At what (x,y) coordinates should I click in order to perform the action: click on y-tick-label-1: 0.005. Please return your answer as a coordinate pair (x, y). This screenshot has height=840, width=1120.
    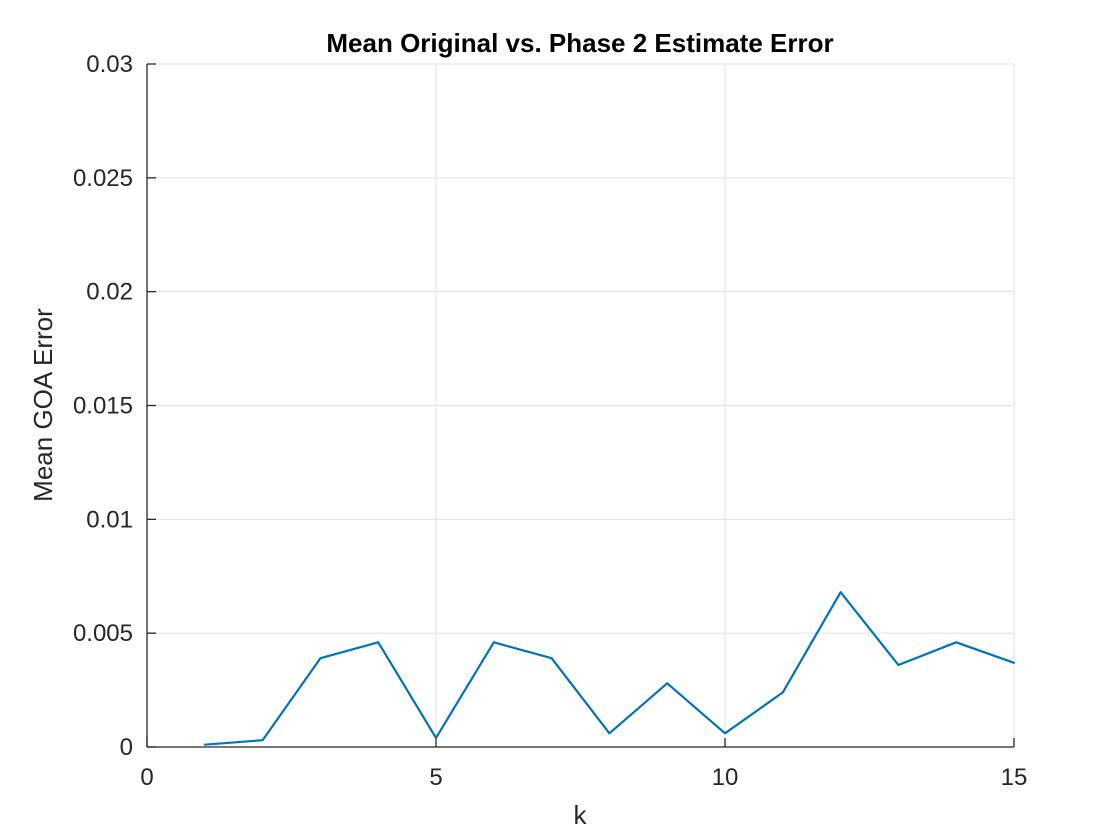
    Looking at the image, I should click on (103, 633).